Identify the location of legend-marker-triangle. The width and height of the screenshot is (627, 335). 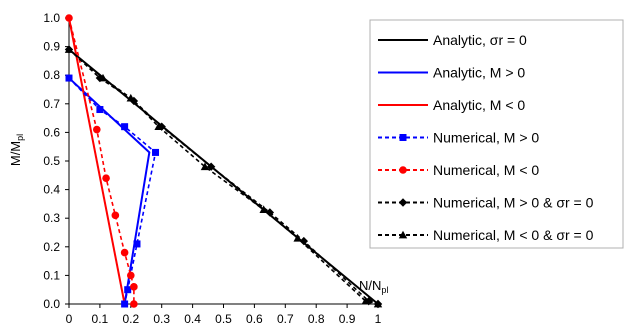
(403, 234).